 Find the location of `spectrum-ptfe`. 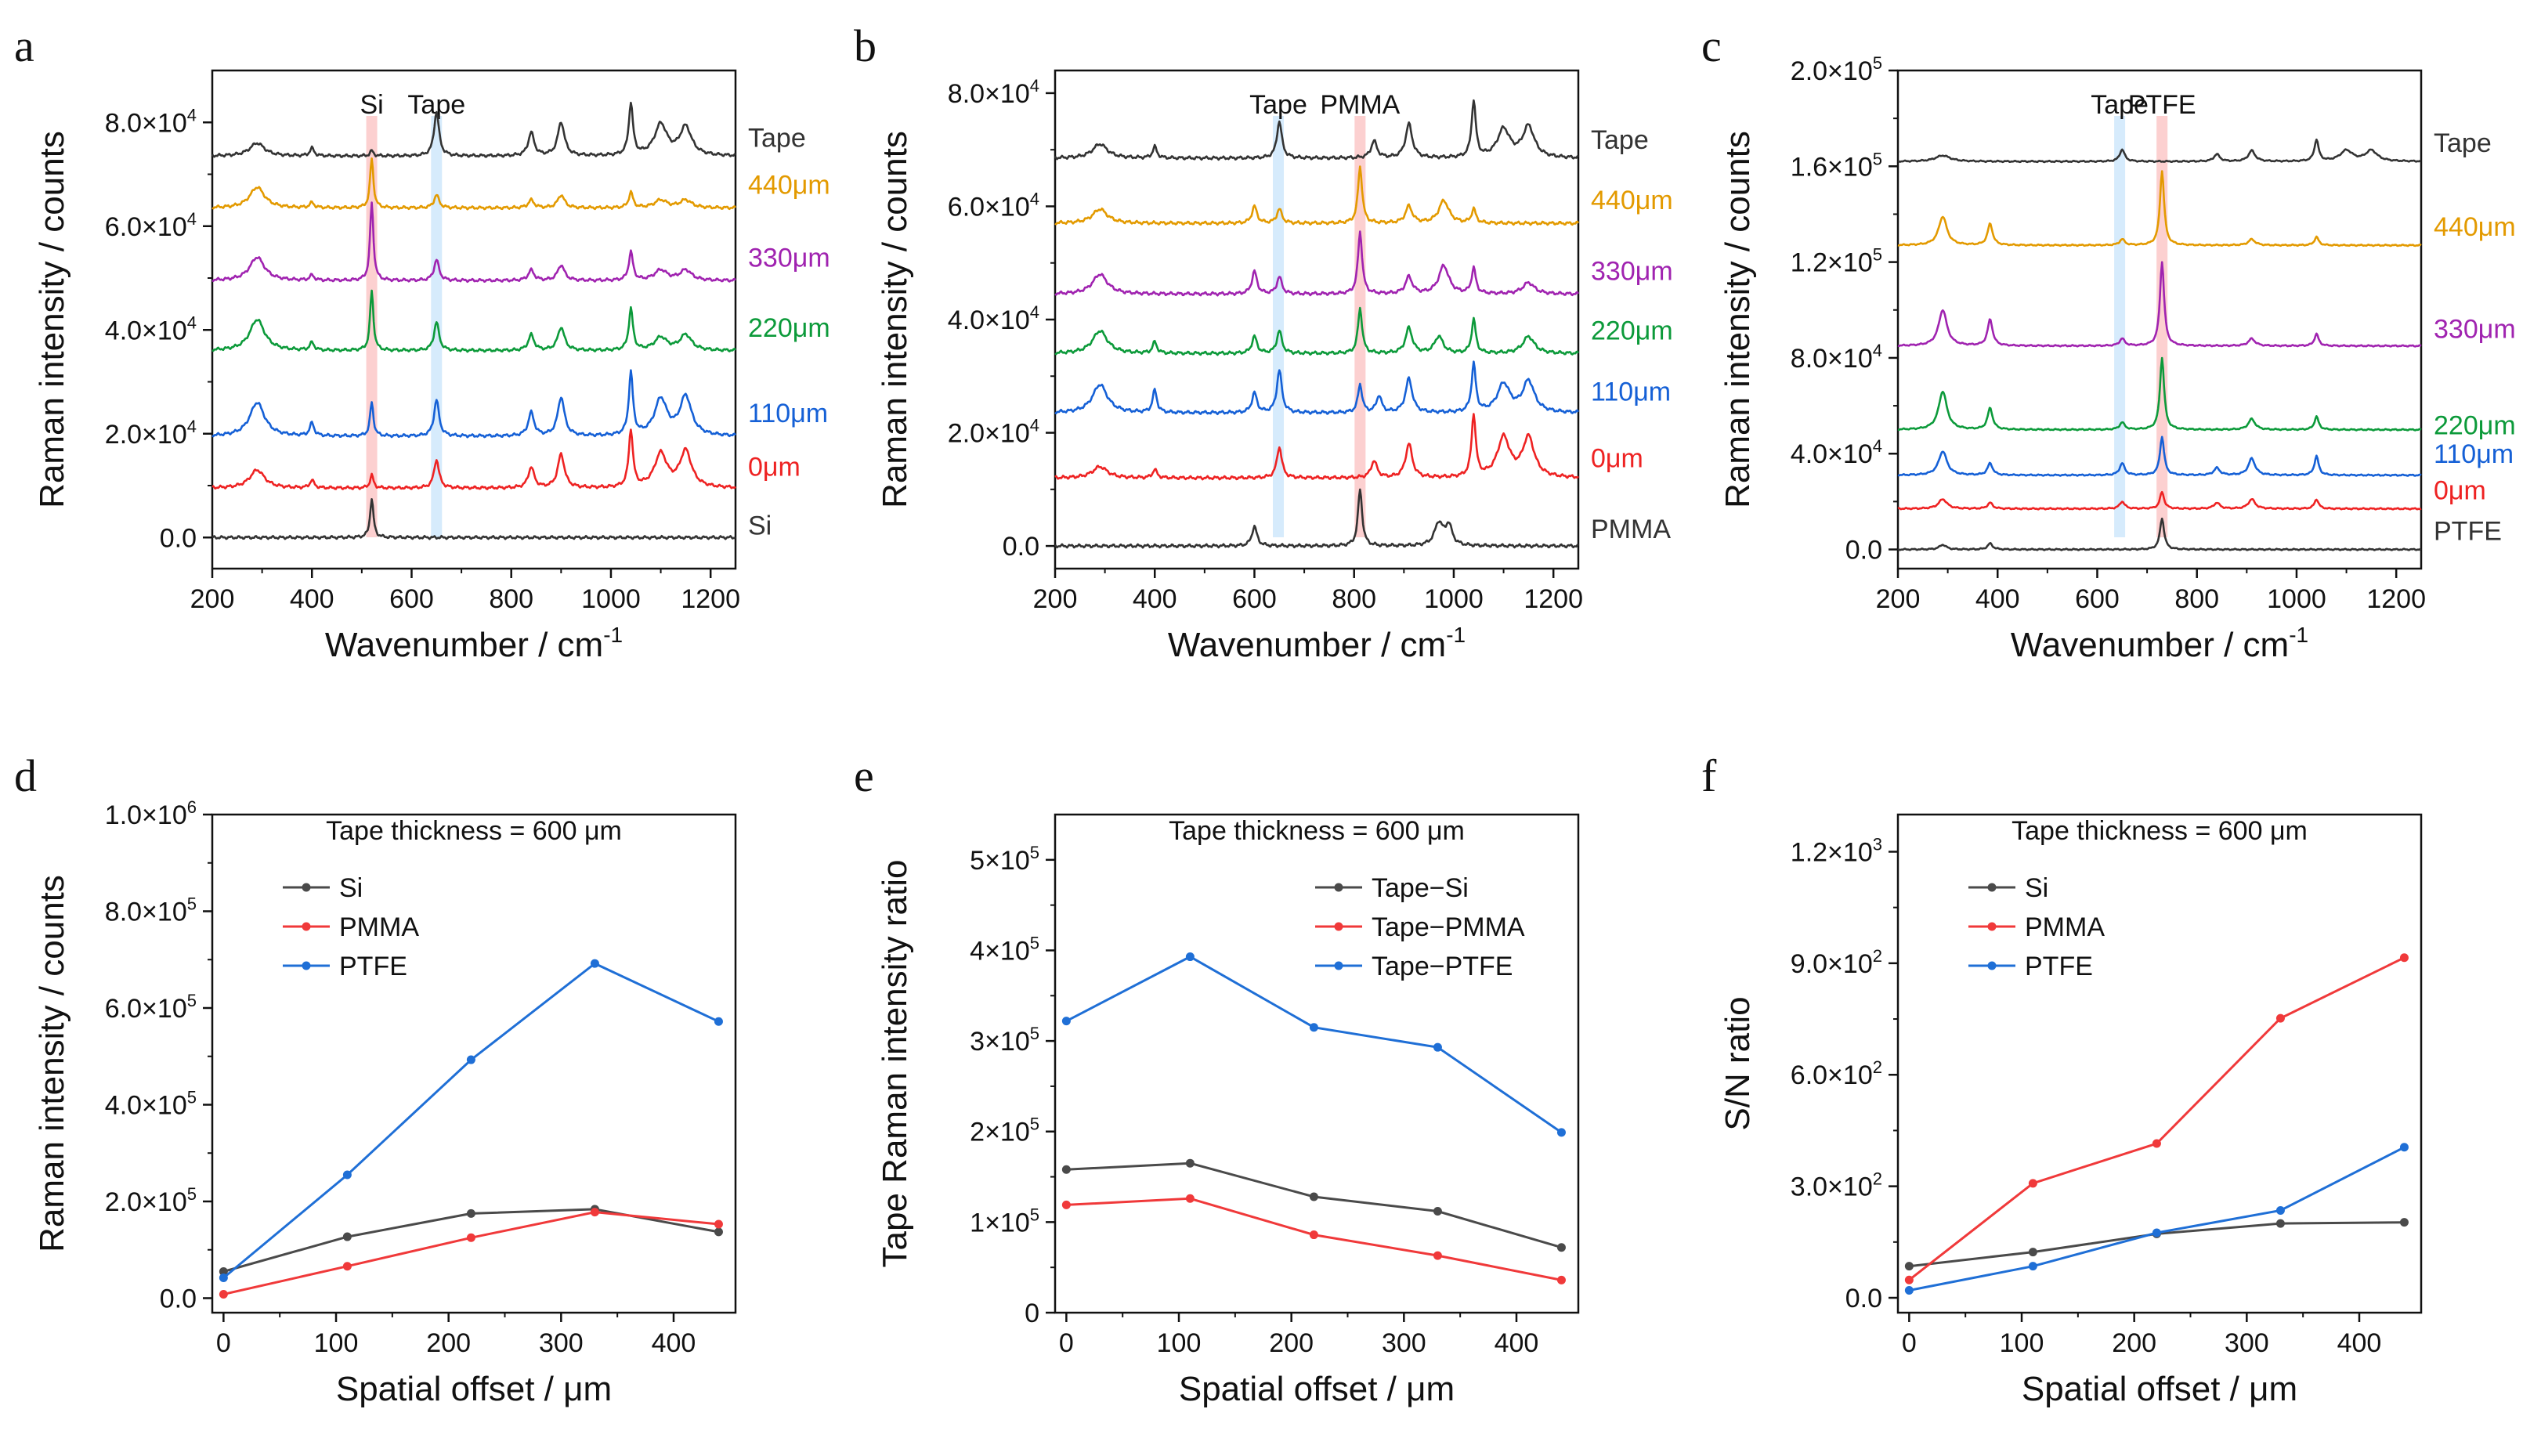

spectrum-ptfe is located at coordinates (2159, 534).